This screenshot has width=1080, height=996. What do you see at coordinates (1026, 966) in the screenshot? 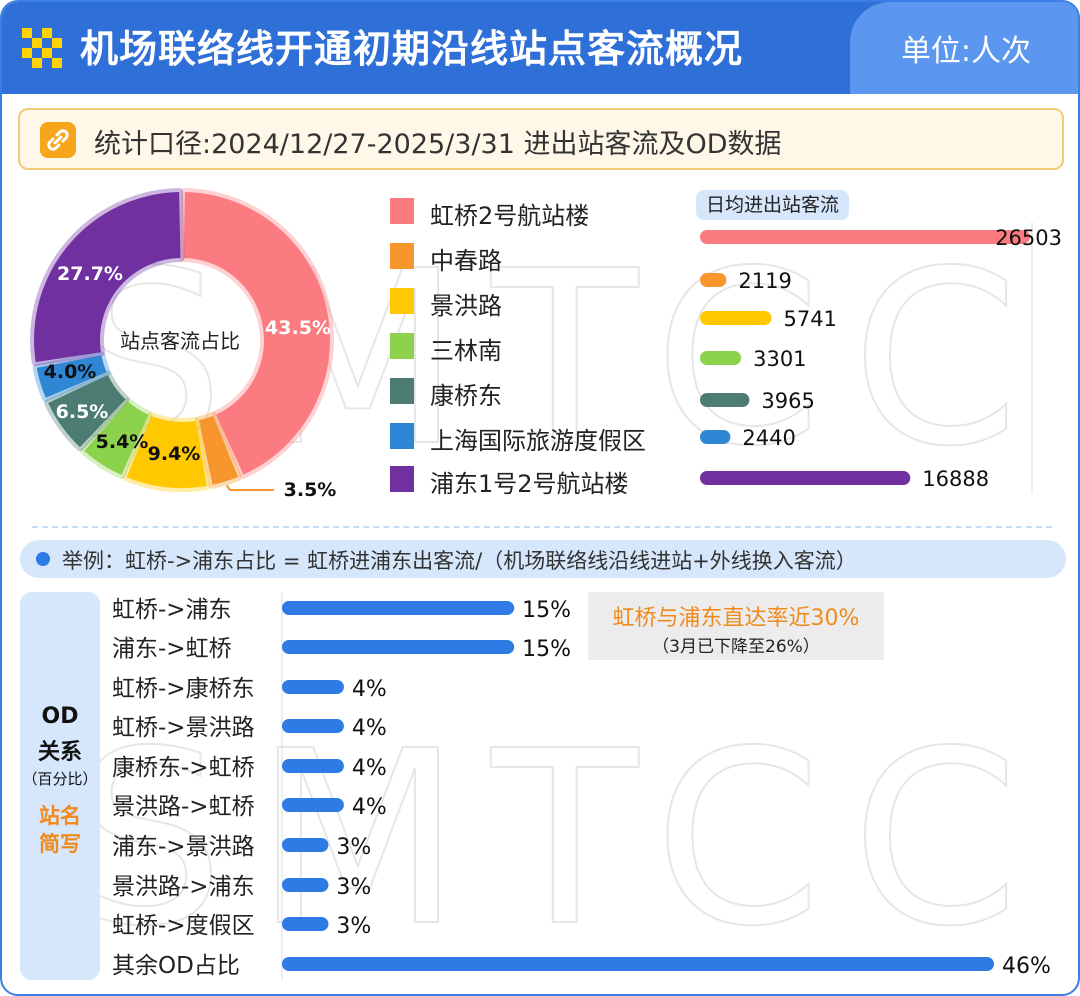
I see `od-value-label: 46%` at bounding box center [1026, 966].